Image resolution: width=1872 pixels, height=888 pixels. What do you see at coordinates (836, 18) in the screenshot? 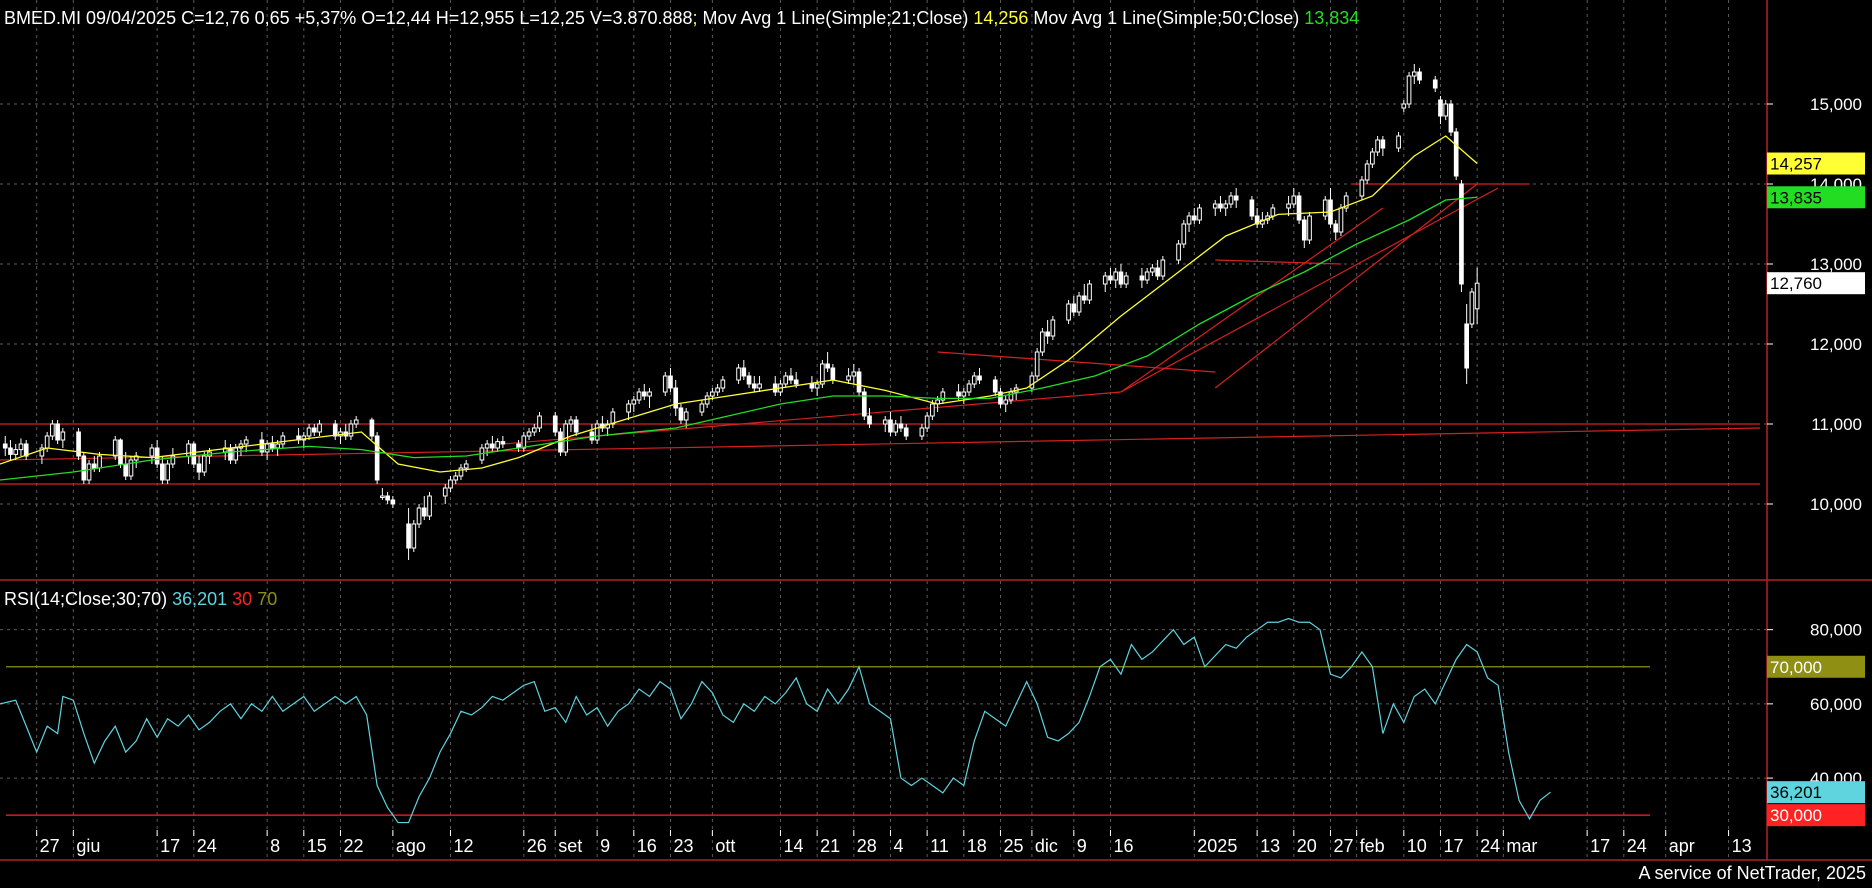
I see `ma21-label: Mov Avg 1 Line(Simple;21;Close)` at bounding box center [836, 18].